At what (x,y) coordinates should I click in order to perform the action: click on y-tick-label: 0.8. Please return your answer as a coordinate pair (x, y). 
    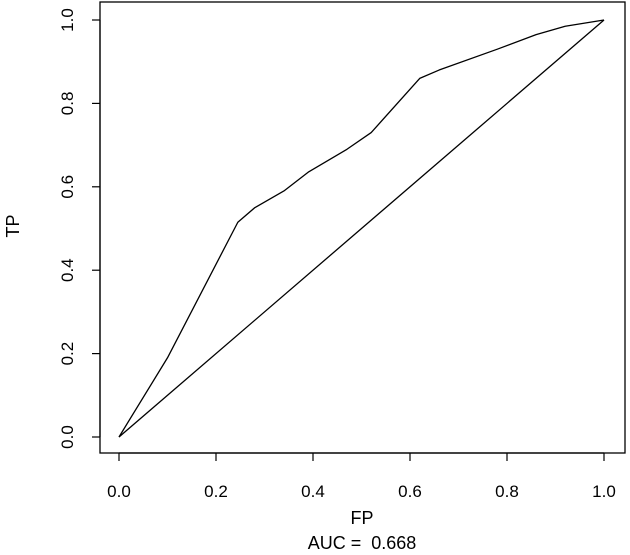
    Looking at the image, I should click on (67, 104).